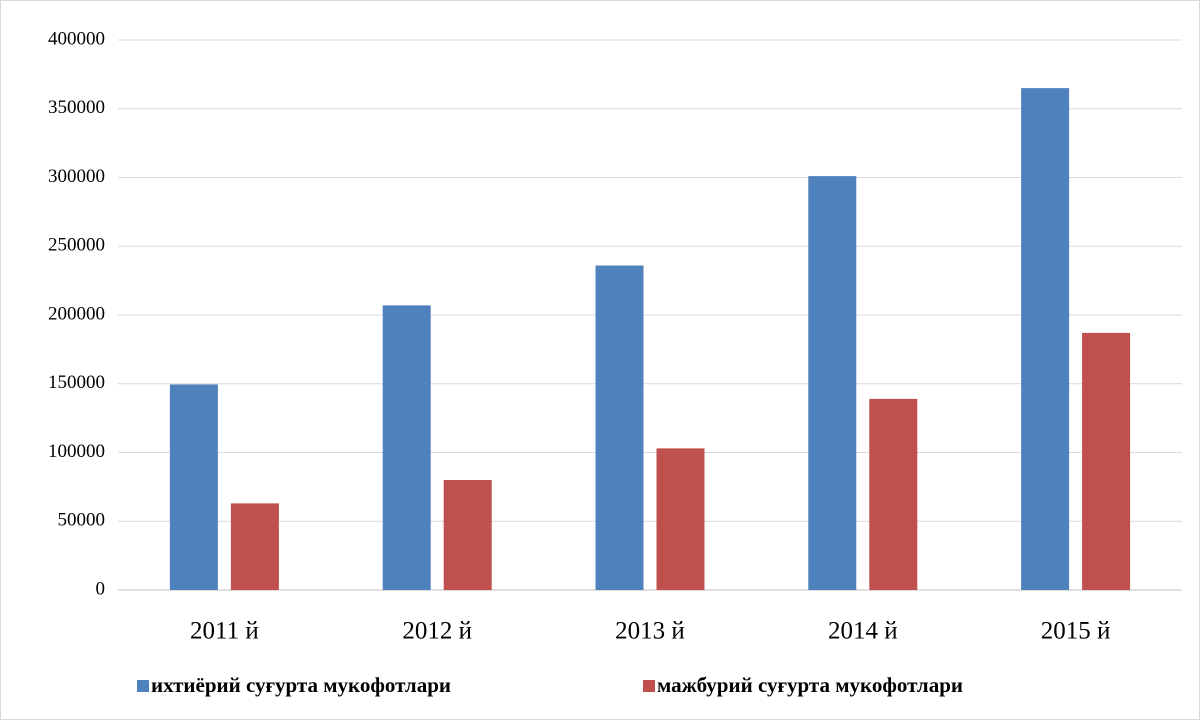 The image size is (1200, 720). What do you see at coordinates (437, 631) in the screenshot?
I see `x-tick-label: 2012 й` at bounding box center [437, 631].